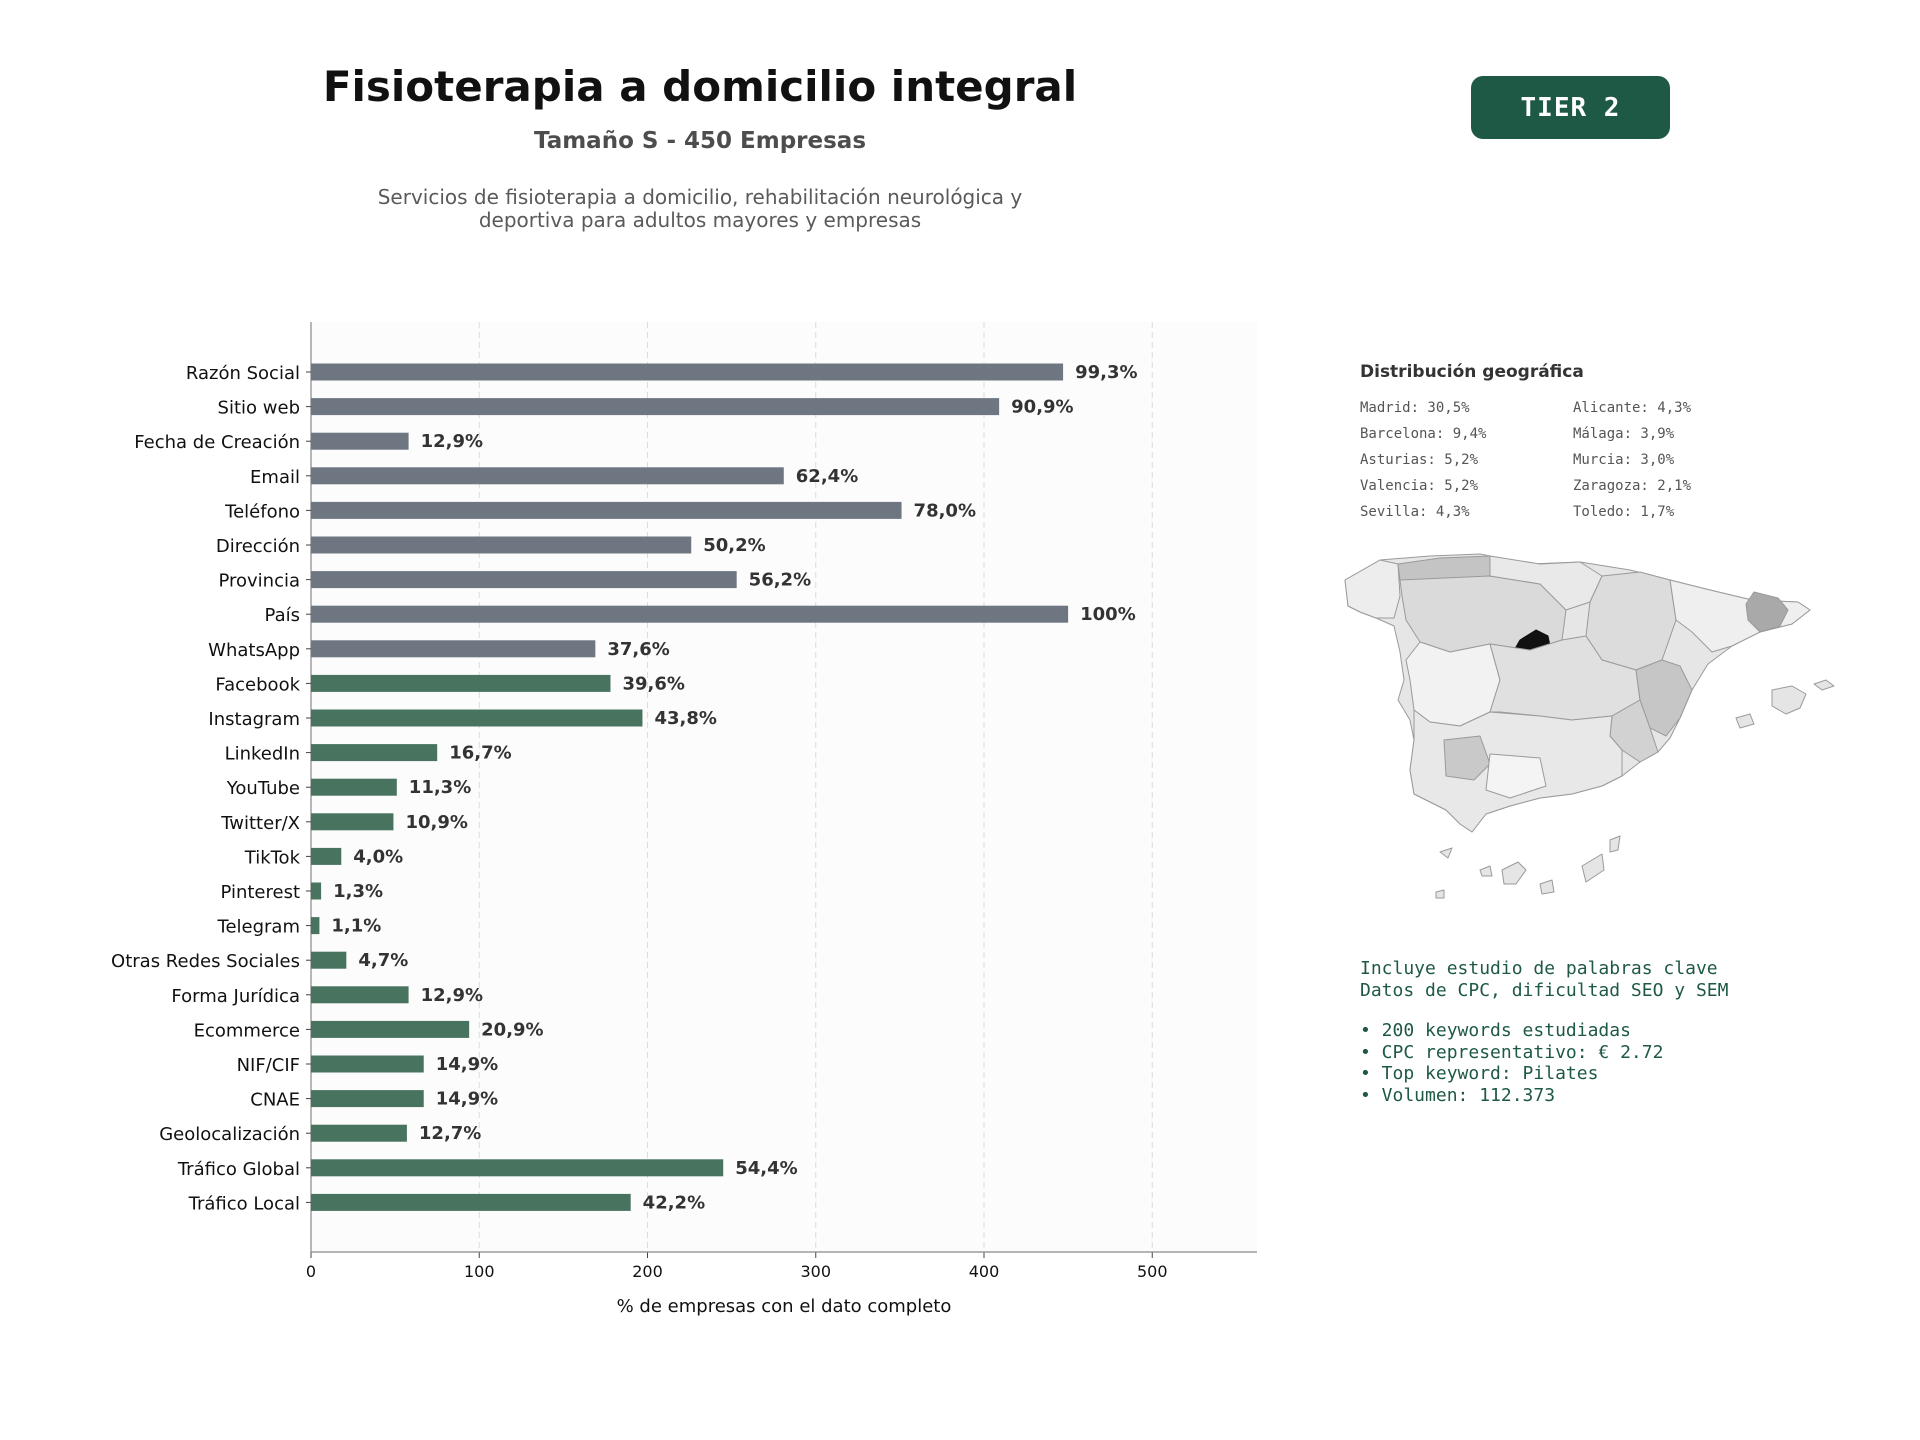  What do you see at coordinates (258, 927) in the screenshot?
I see `category-label: Telegram` at bounding box center [258, 927].